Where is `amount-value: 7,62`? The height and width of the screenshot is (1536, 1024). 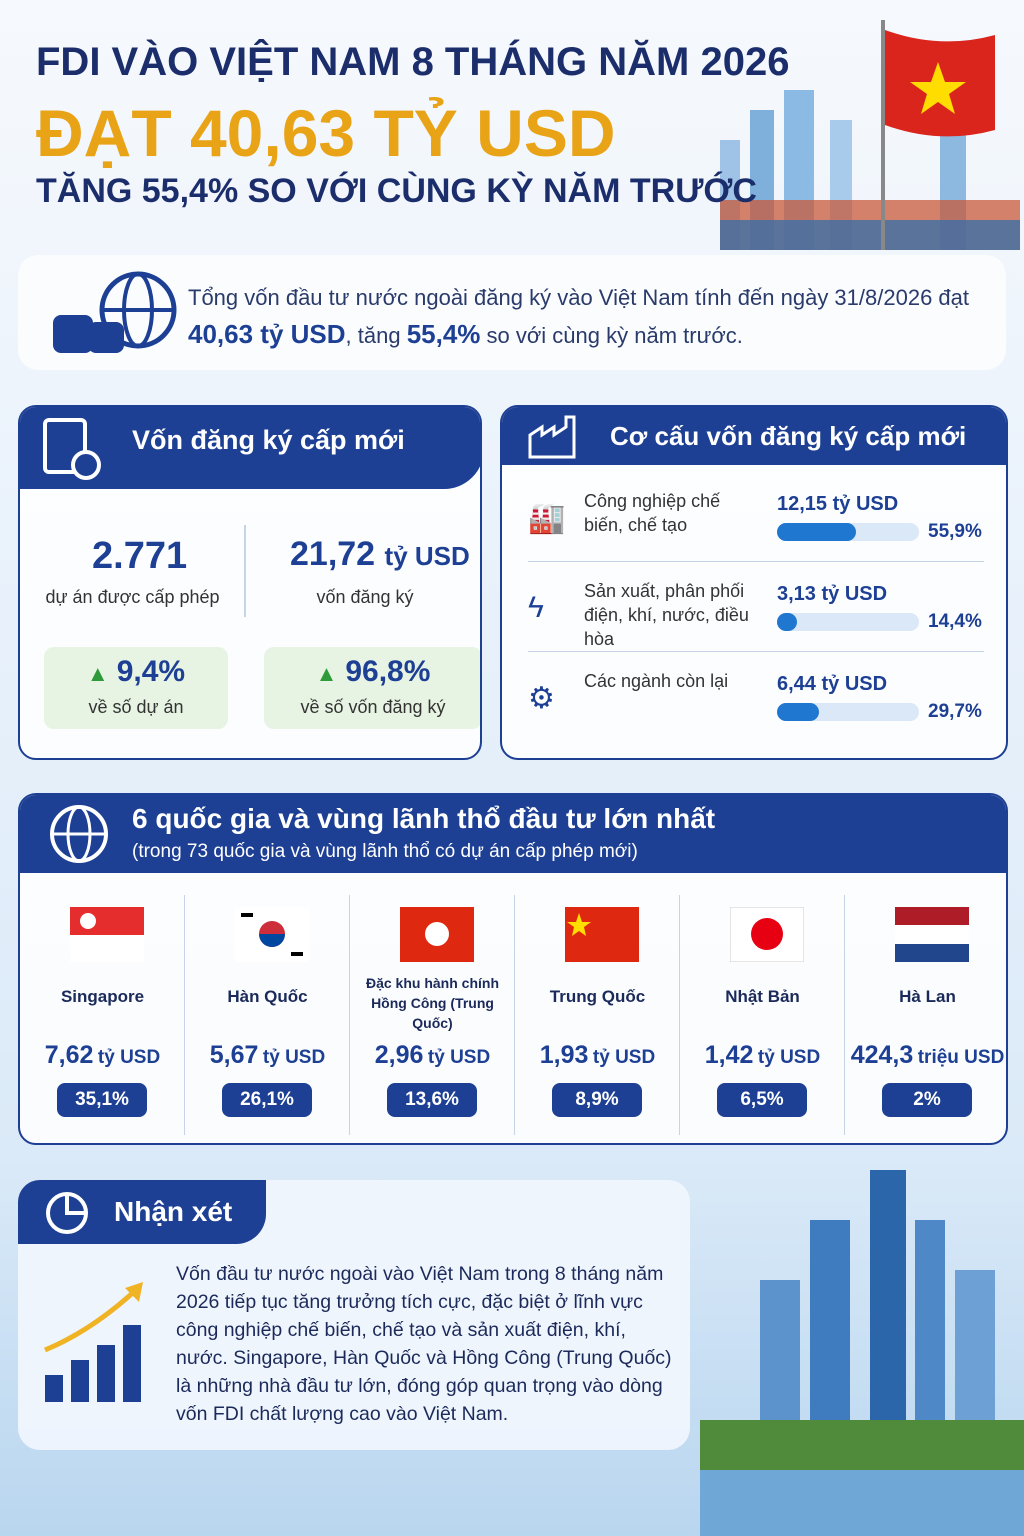
amount-value: 7,62 is located at coordinates (69, 1055).